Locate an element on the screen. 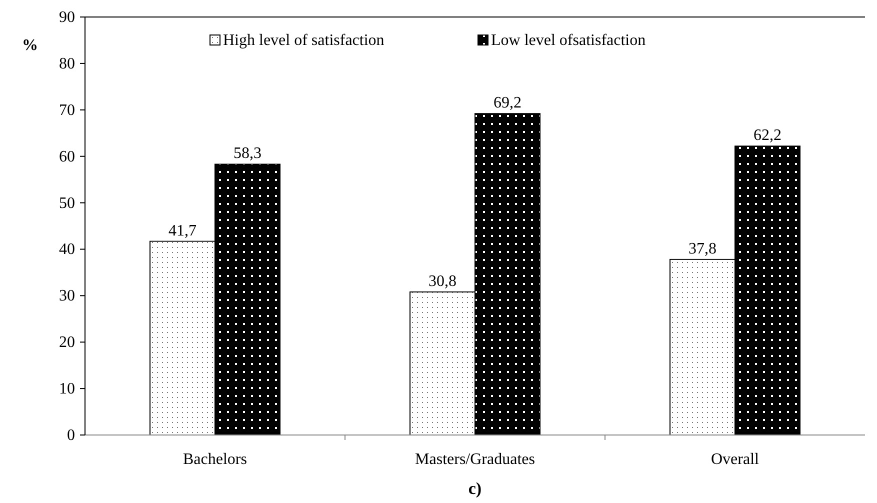 The height and width of the screenshot is (503, 877). legend-label: High level of satisfaction is located at coordinates (303, 40).